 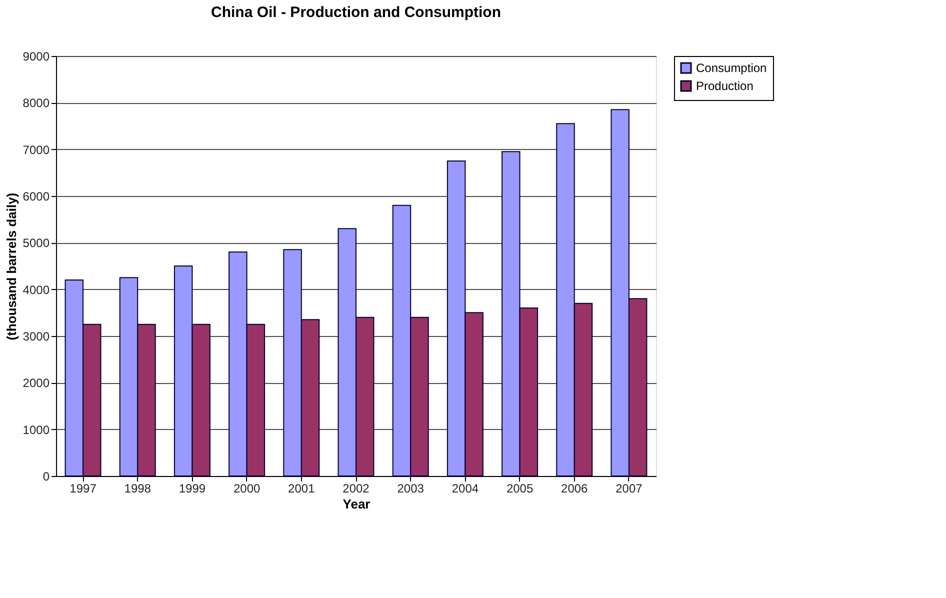 I want to click on legend-label: Production, so click(x=725, y=86).